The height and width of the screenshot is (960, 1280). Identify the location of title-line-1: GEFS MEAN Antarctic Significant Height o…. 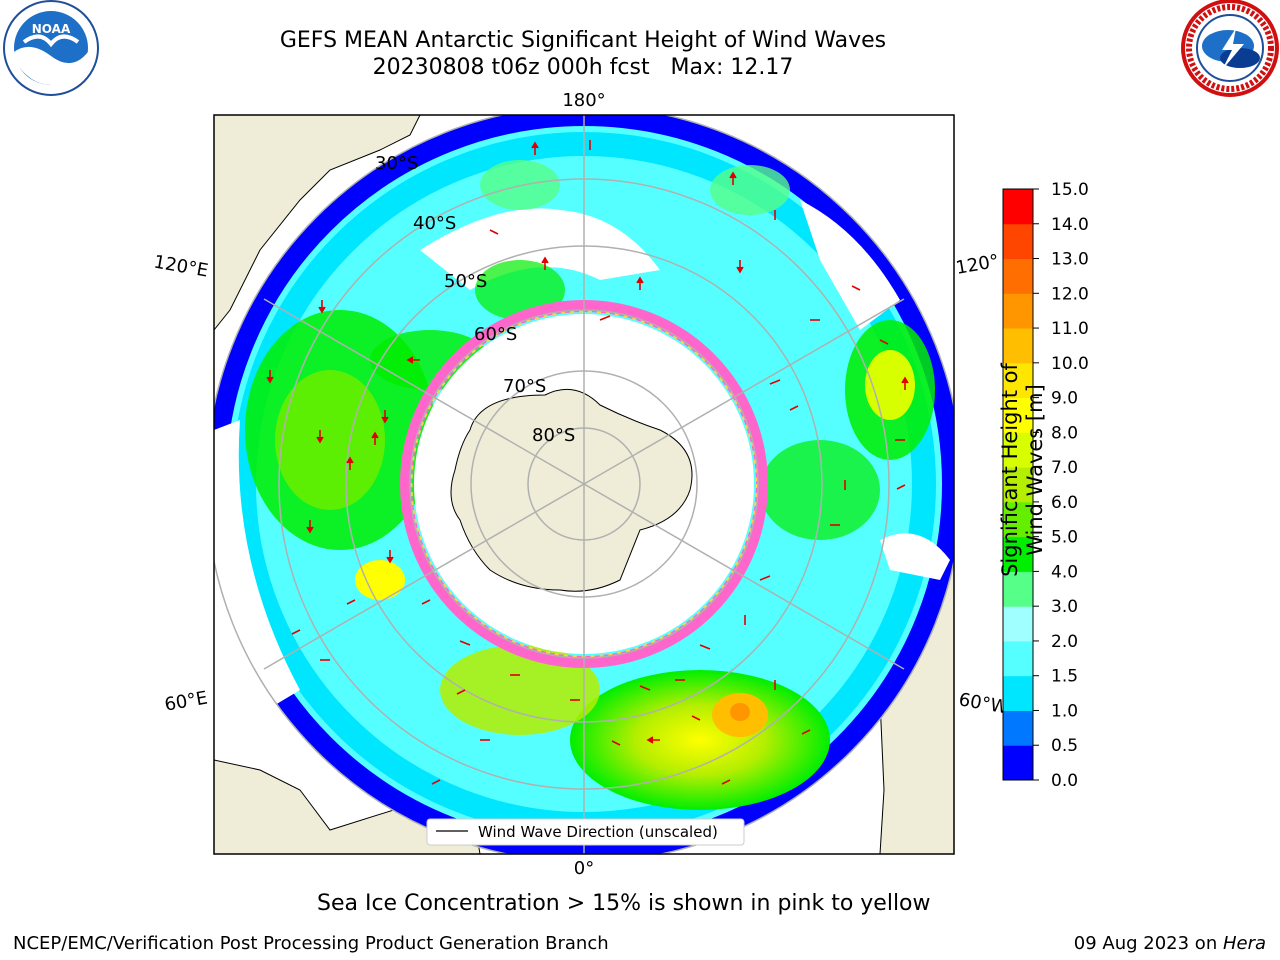
(583, 40).